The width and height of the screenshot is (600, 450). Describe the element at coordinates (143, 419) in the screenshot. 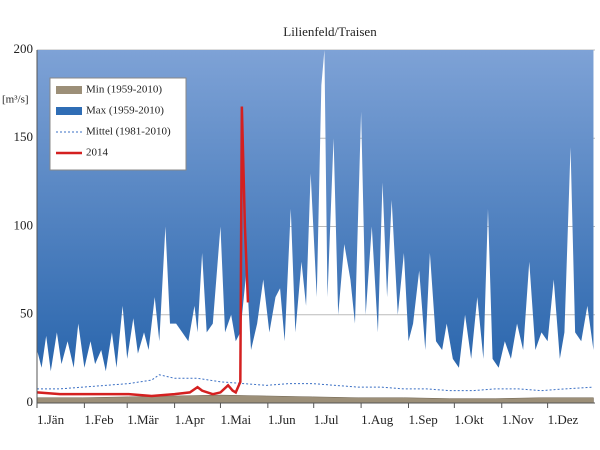

I see `x-tick-label: 1.Mär` at that location.